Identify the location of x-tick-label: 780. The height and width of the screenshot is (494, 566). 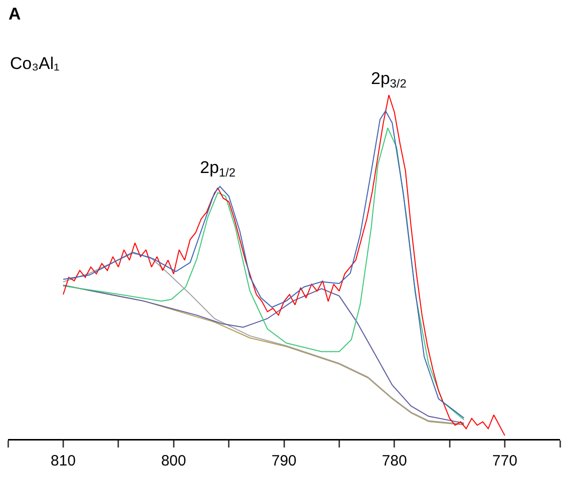
(394, 461).